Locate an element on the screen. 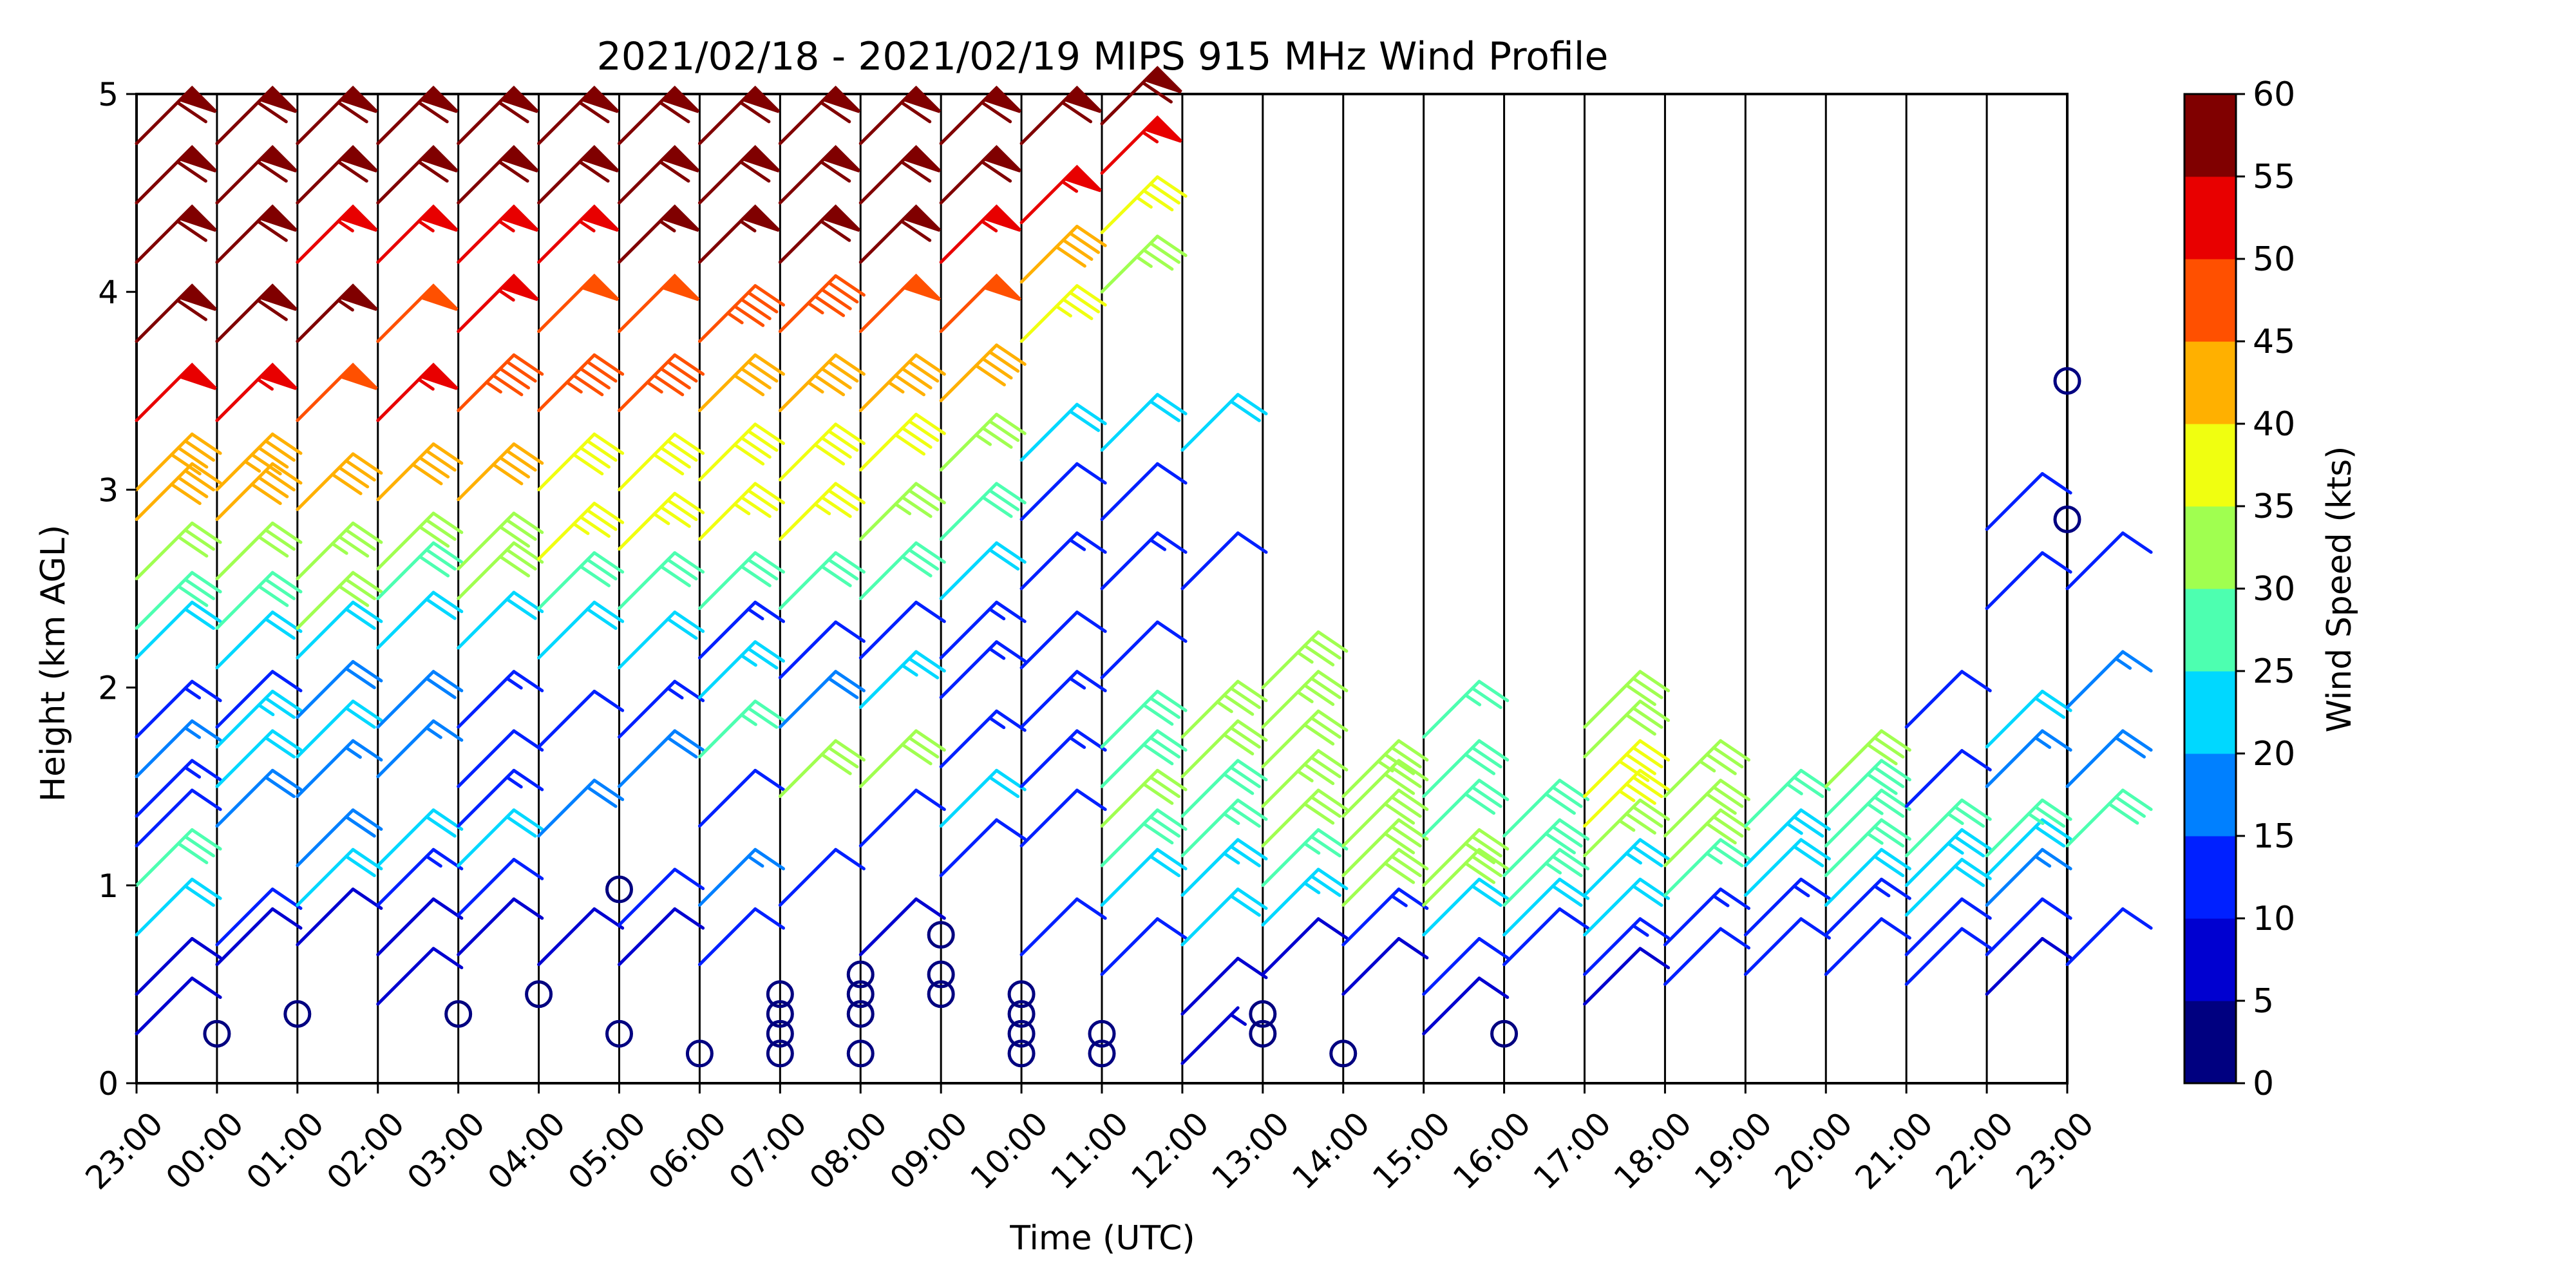 Image resolution: width=2576 pixels, height=1288 pixels. y-axis-ticks: 0 1 2 3 4 5 is located at coordinates (117, 589).